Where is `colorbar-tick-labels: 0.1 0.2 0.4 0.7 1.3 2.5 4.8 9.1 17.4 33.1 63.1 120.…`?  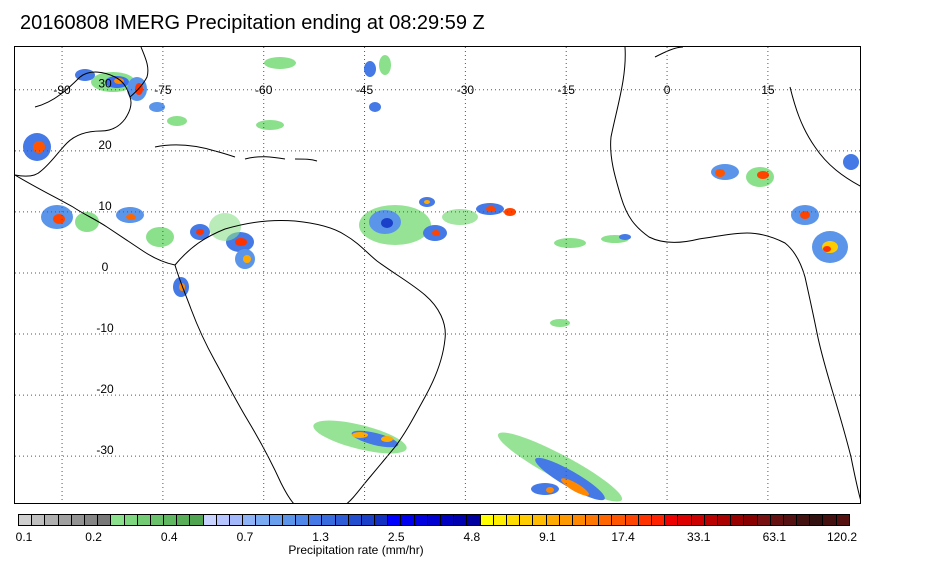
colorbar-tick-labels: 0.1 0.2 0.4 0.7 1.3 2.5 4.8 9.1 17.4 33.1 63.1 120.… is located at coordinates (472, 537).